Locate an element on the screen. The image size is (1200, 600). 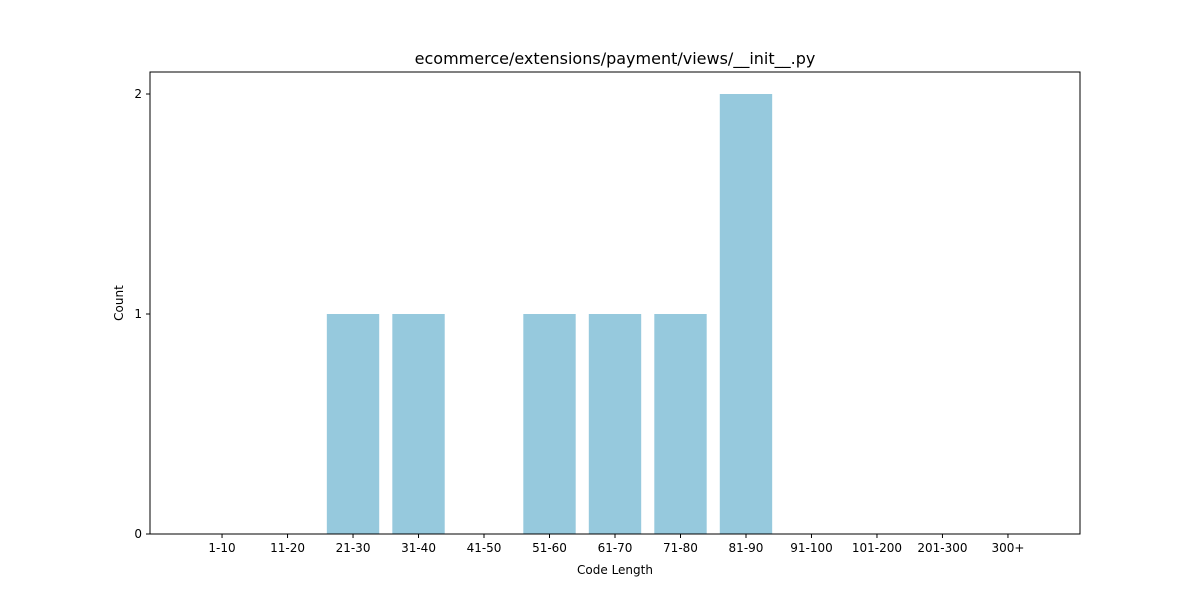
x-tick-label: 11-20 is located at coordinates (287, 548).